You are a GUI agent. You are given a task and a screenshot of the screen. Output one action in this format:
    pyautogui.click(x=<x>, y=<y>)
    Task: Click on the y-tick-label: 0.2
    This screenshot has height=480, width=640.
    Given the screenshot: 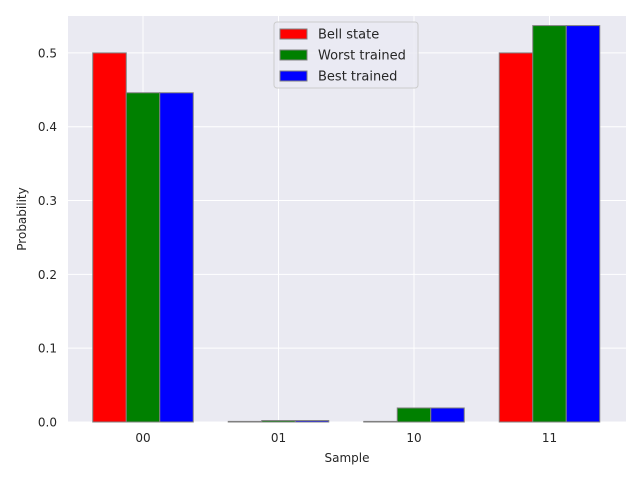 What is the action you would take?
    pyautogui.click(x=47, y=275)
    